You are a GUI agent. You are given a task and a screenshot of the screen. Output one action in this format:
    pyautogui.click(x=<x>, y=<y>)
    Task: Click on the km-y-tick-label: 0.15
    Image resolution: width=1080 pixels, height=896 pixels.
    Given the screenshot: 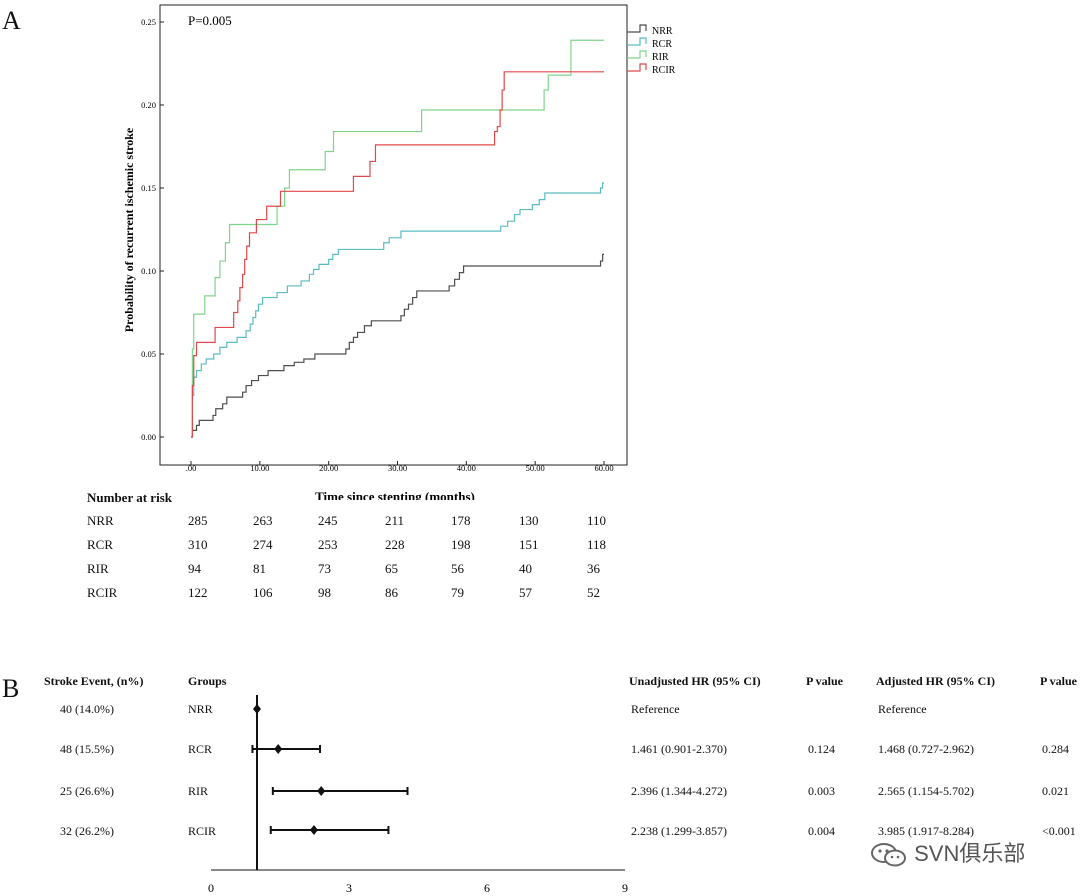 What is the action you would take?
    pyautogui.click(x=148, y=188)
    